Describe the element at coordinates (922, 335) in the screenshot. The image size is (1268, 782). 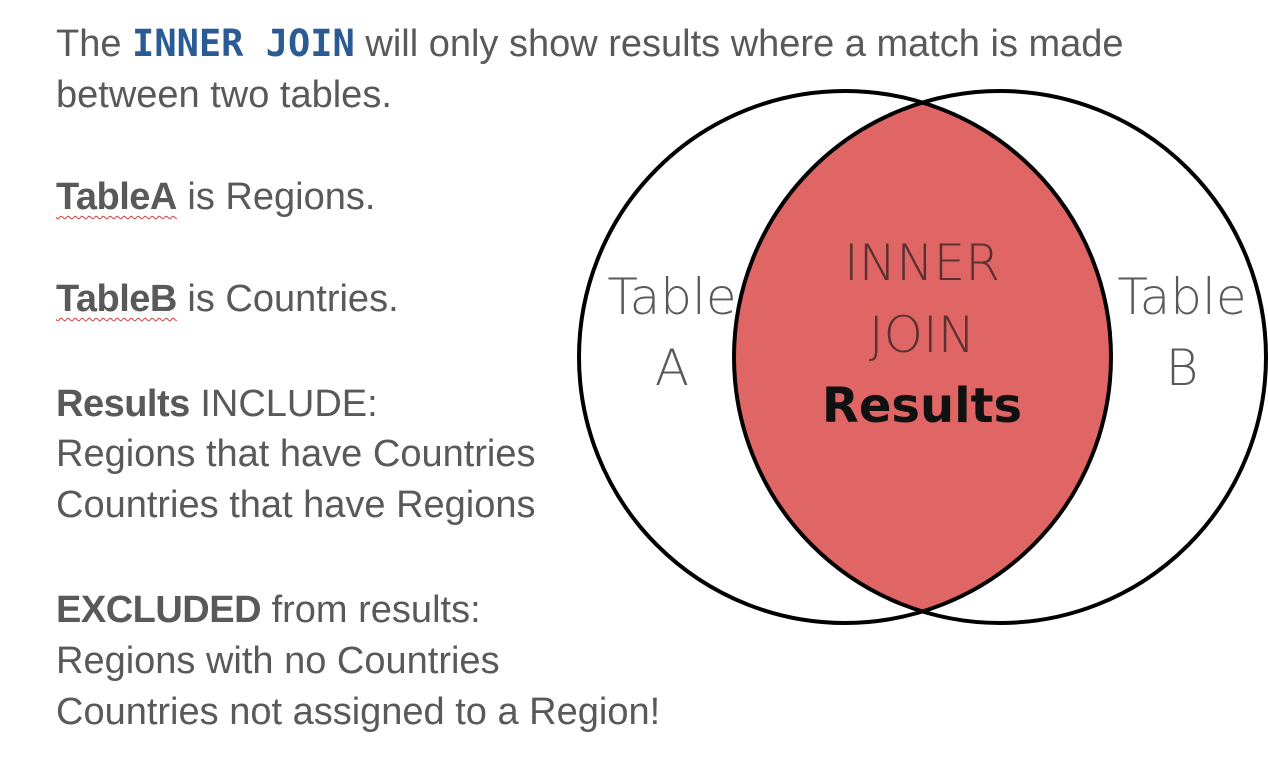
I see `venn-center-line2: JOIN` at that location.